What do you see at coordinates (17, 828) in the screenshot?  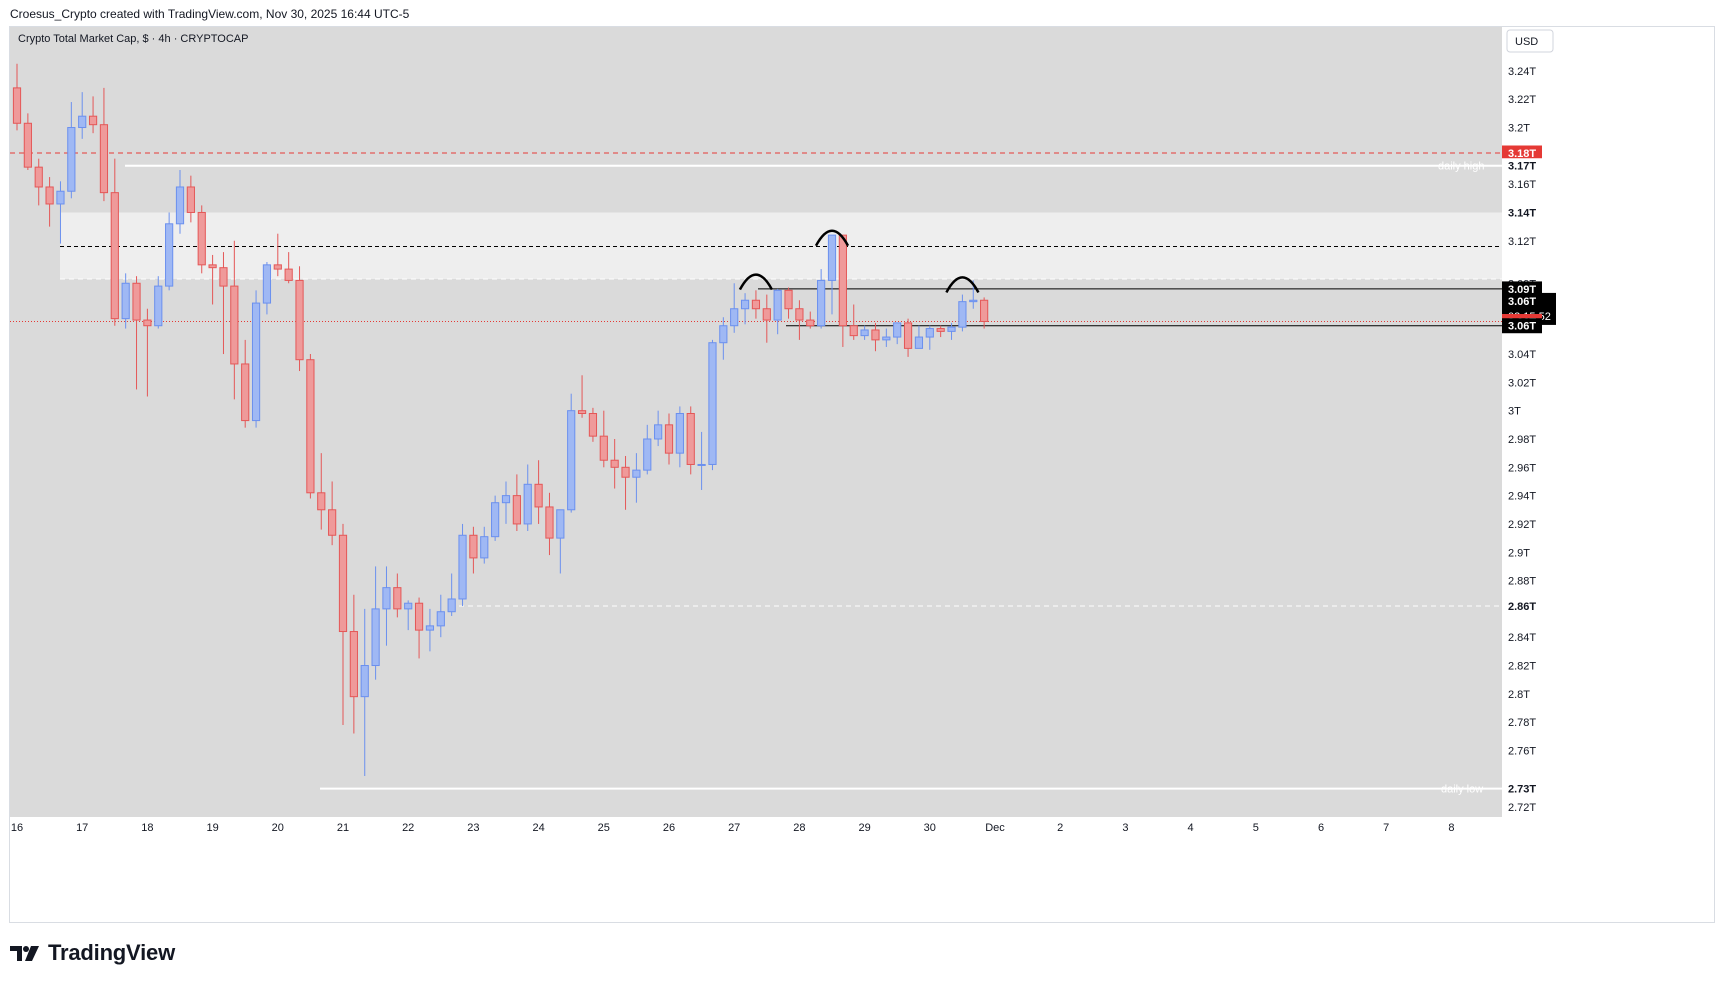 I see `time-tick-label: 16` at bounding box center [17, 828].